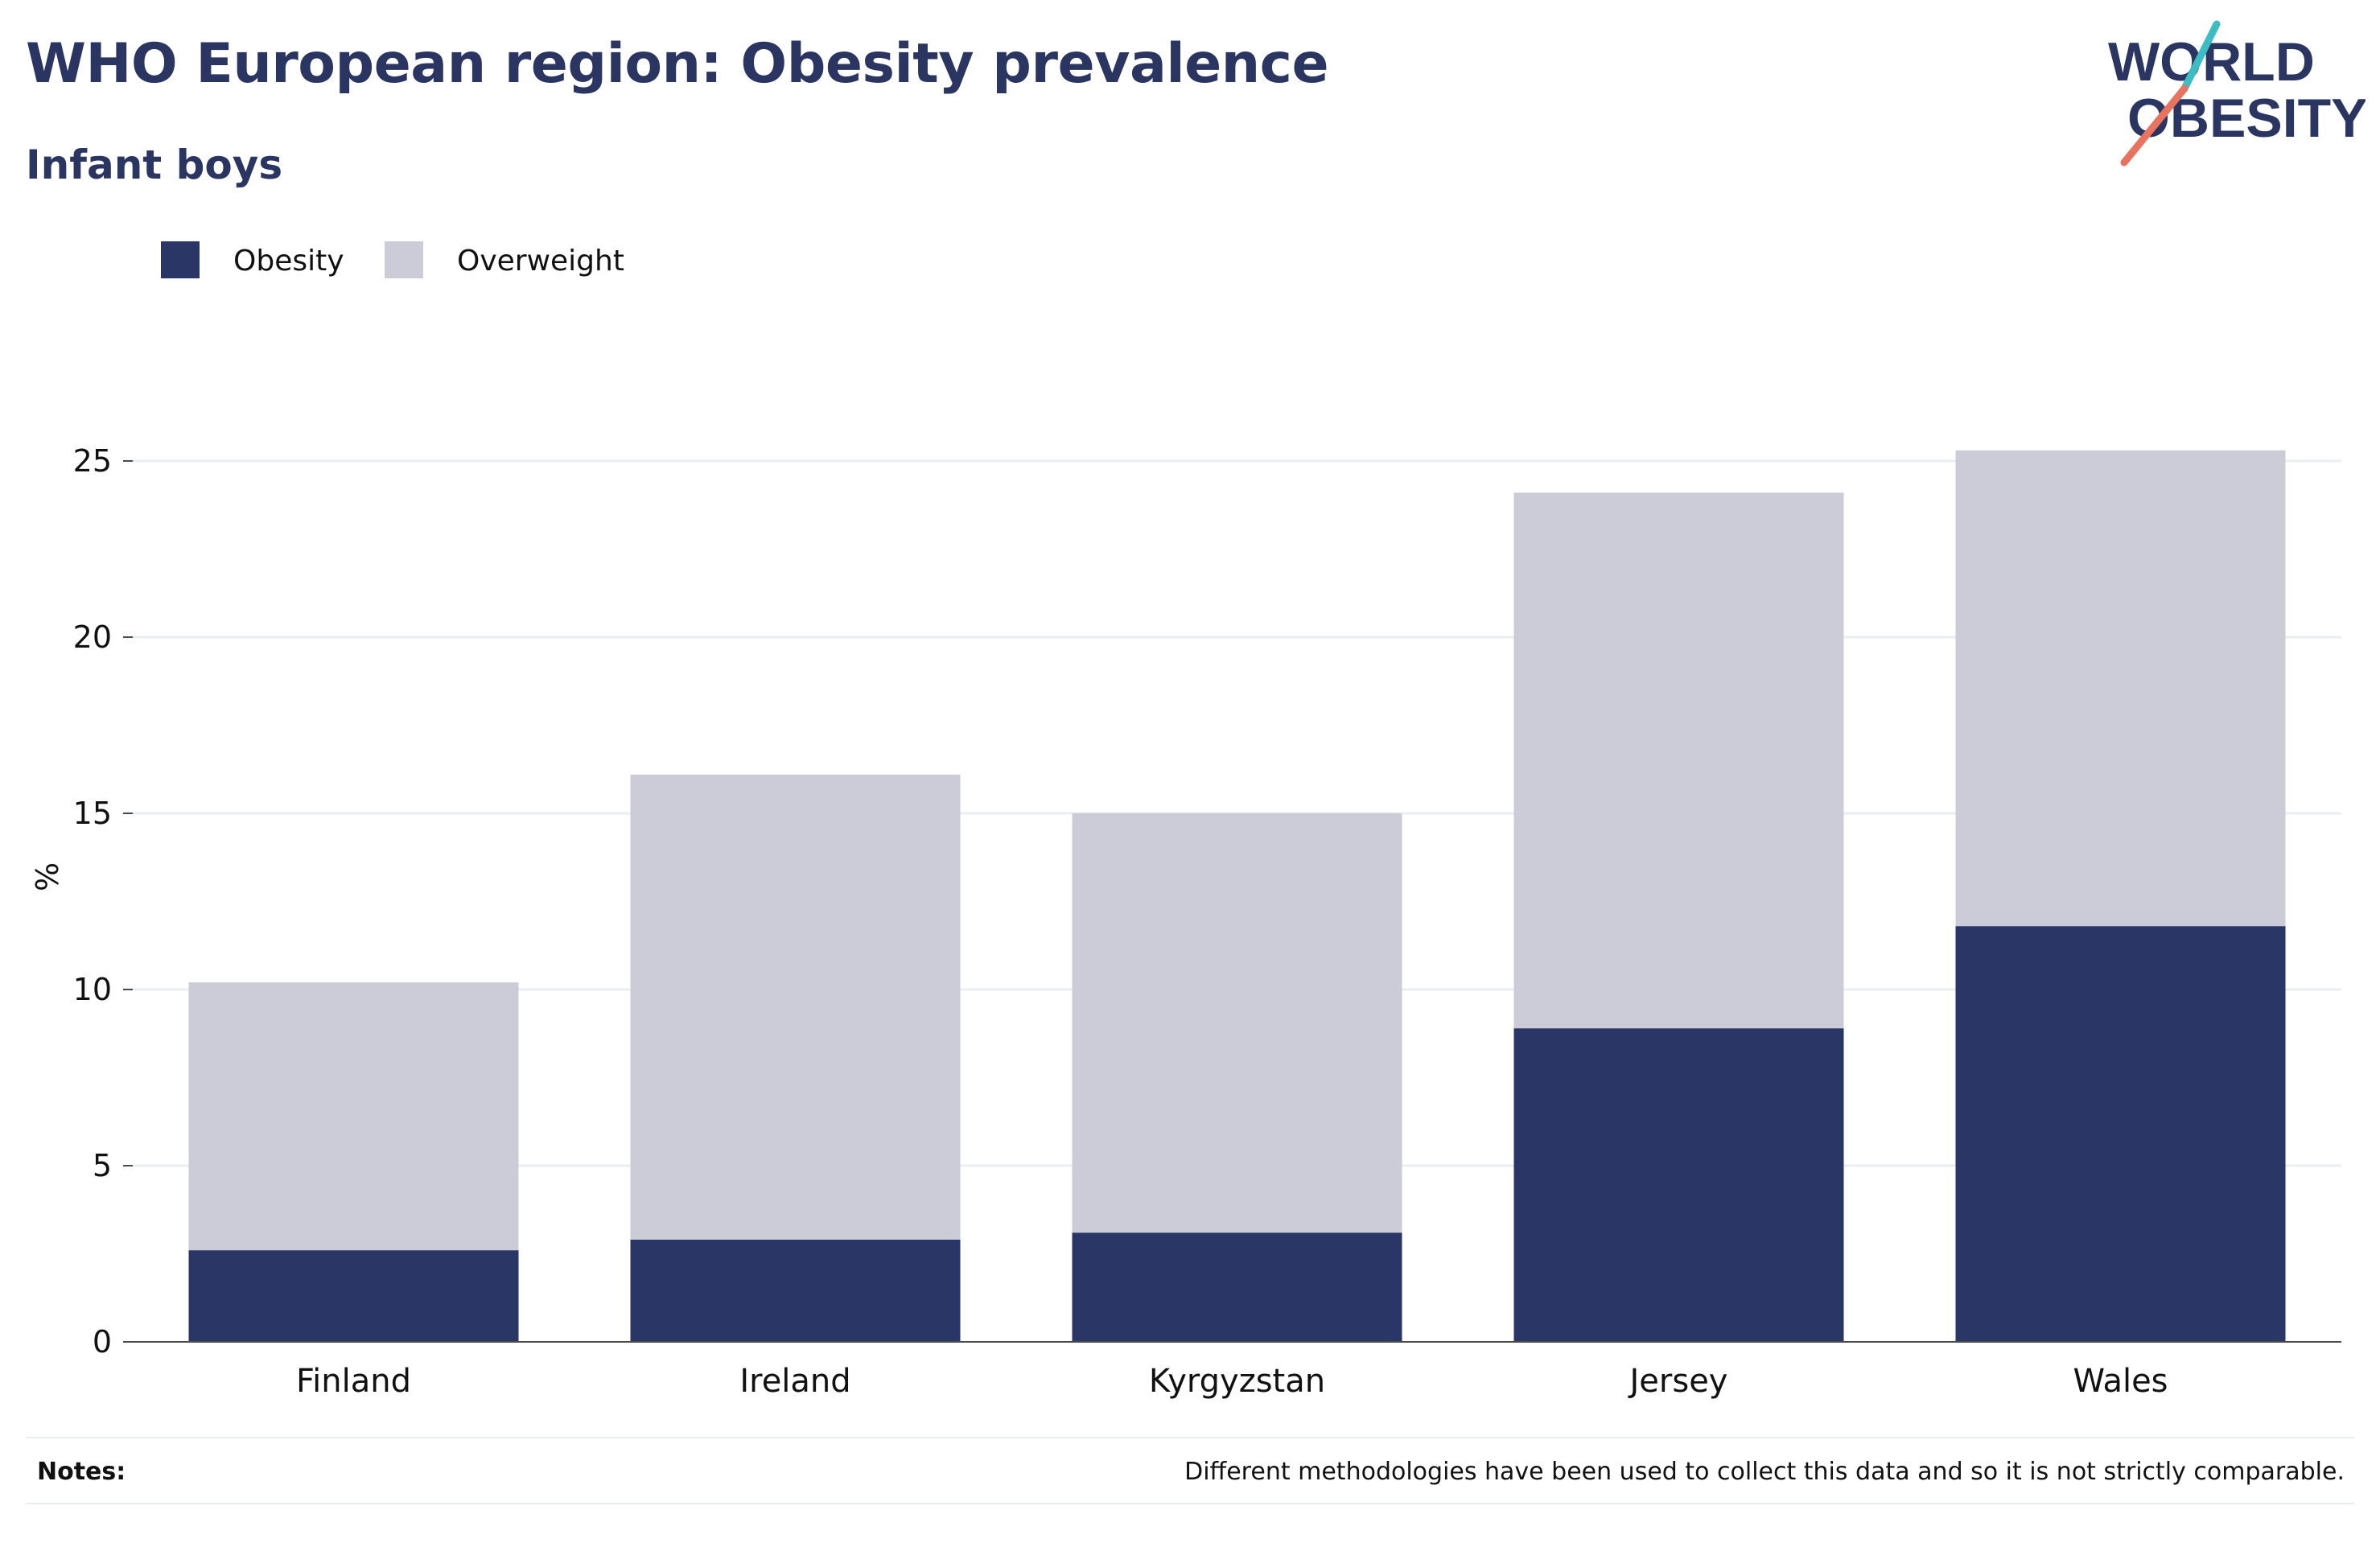 The height and width of the screenshot is (1547, 2380). What do you see at coordinates (93, 637) in the screenshot?
I see `y-tick-label-20: 20` at bounding box center [93, 637].